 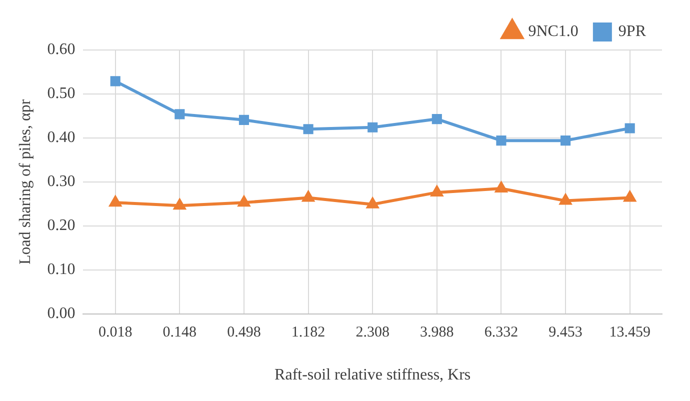 What do you see at coordinates (373, 332) in the screenshot?
I see `x-tick-label: 2.308` at bounding box center [373, 332].